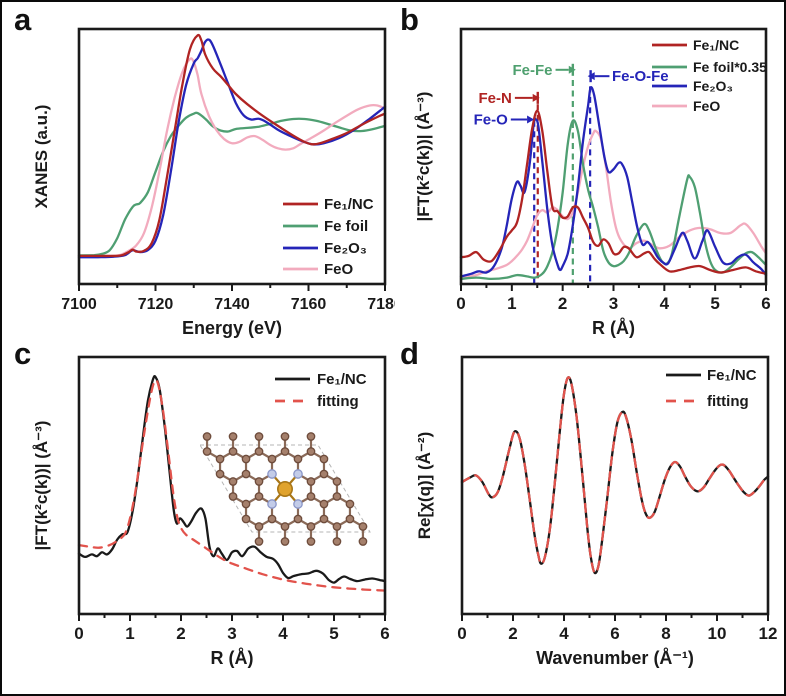  Describe the element at coordinates (532, 70) in the screenshot. I see `annotation-fe-fe: Fe-Fe` at that location.